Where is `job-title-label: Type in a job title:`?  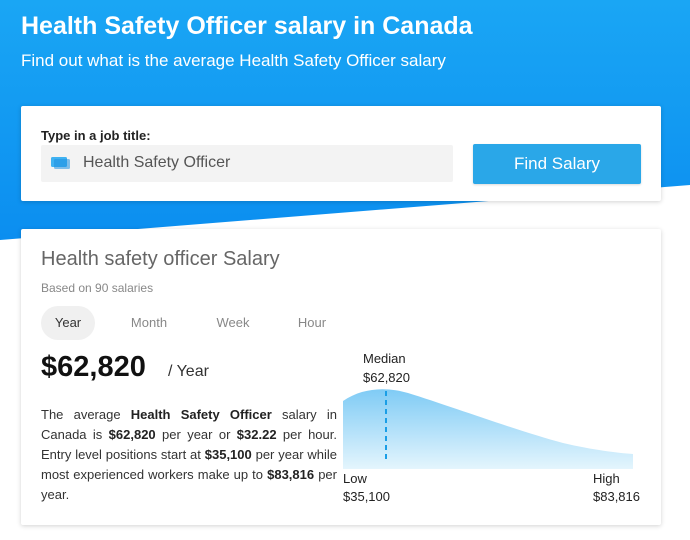
job-title-label: Type in a job title: is located at coordinates (96, 135).